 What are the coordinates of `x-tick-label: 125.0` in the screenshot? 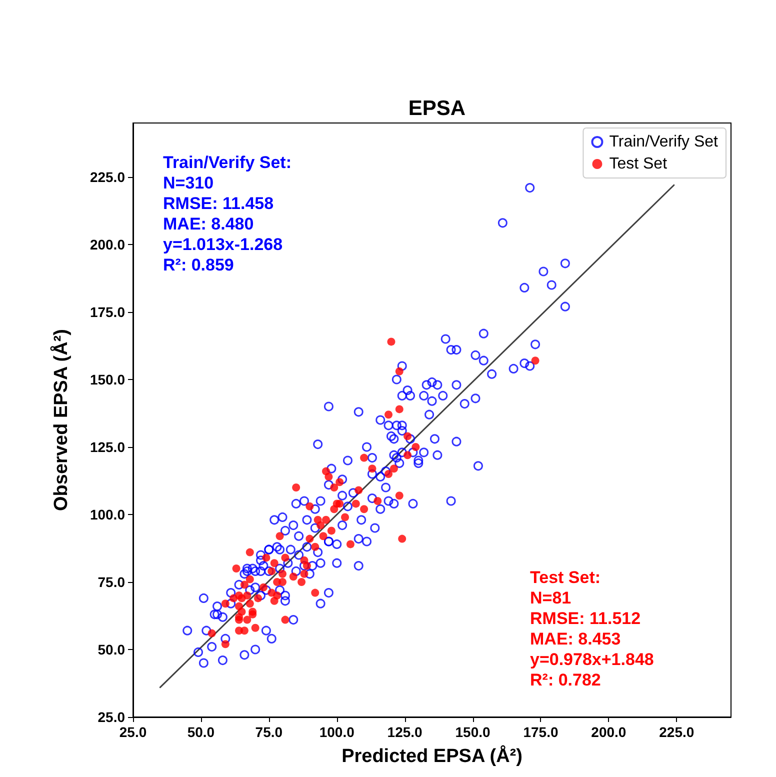 It's located at (405, 732).